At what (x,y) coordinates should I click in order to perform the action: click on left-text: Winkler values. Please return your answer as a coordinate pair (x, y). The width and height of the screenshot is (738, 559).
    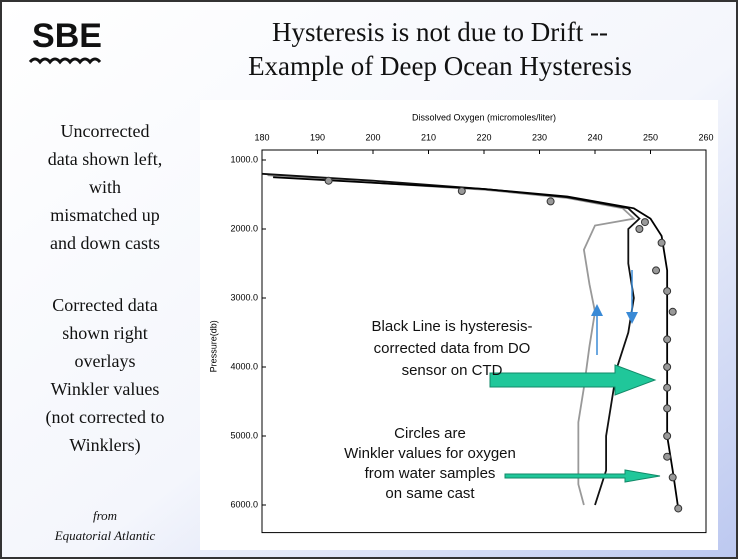
    Looking at the image, I should click on (105, 389).